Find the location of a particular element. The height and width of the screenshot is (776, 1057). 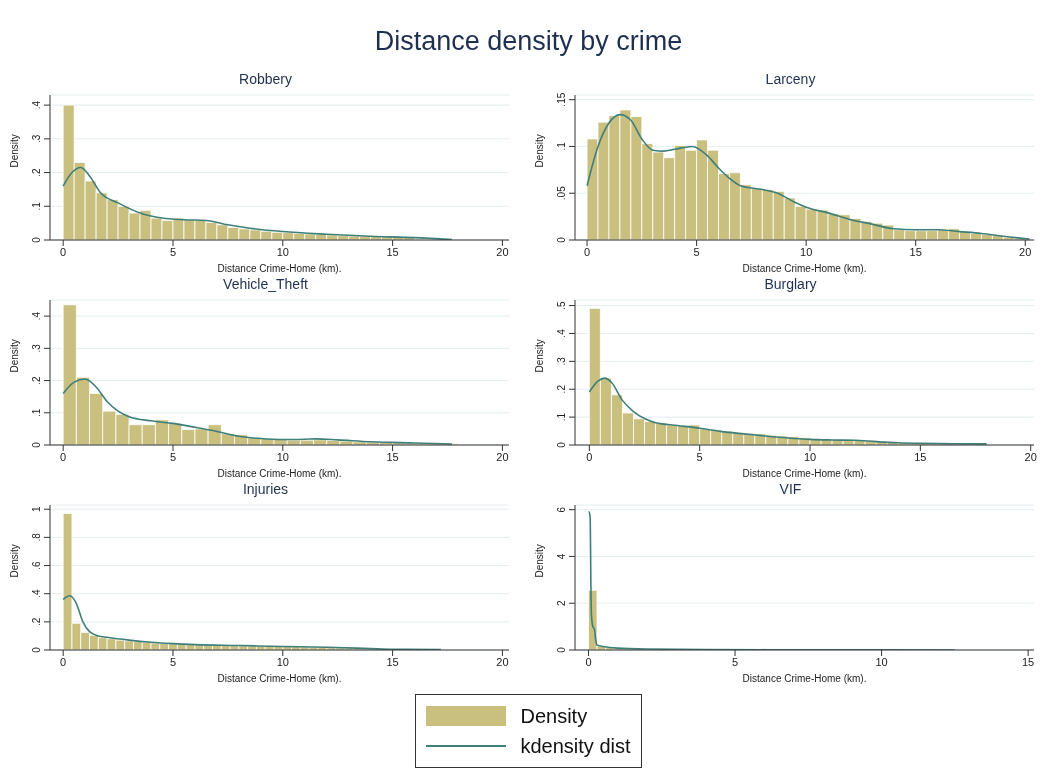

y-tick-label: 6 is located at coordinates (561, 509).